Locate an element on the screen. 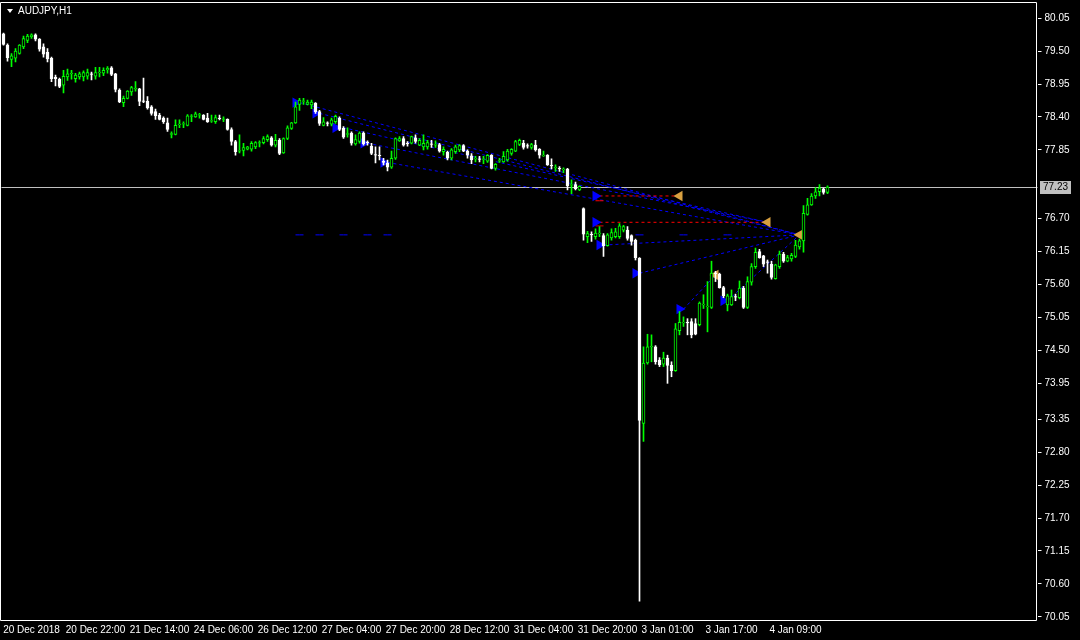 Image resolution: width=1080 pixels, height=640 pixels. x-tick-label: 28 Dec 12:00 is located at coordinates (479, 629).